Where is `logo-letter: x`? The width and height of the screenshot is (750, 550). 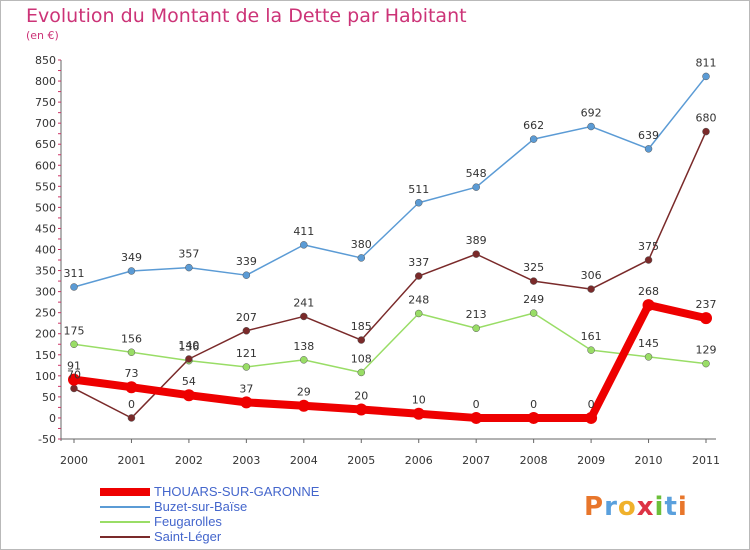
logo-letter: x is located at coordinates (645, 507).